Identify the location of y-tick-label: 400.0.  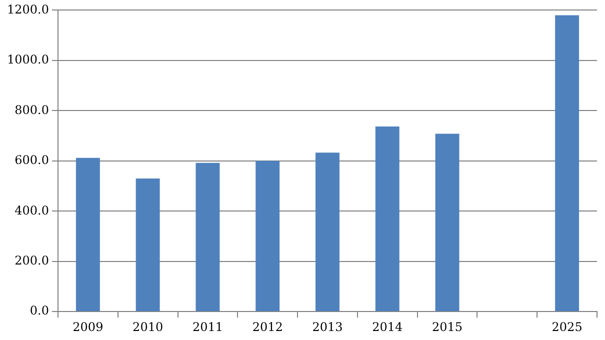
(31, 210).